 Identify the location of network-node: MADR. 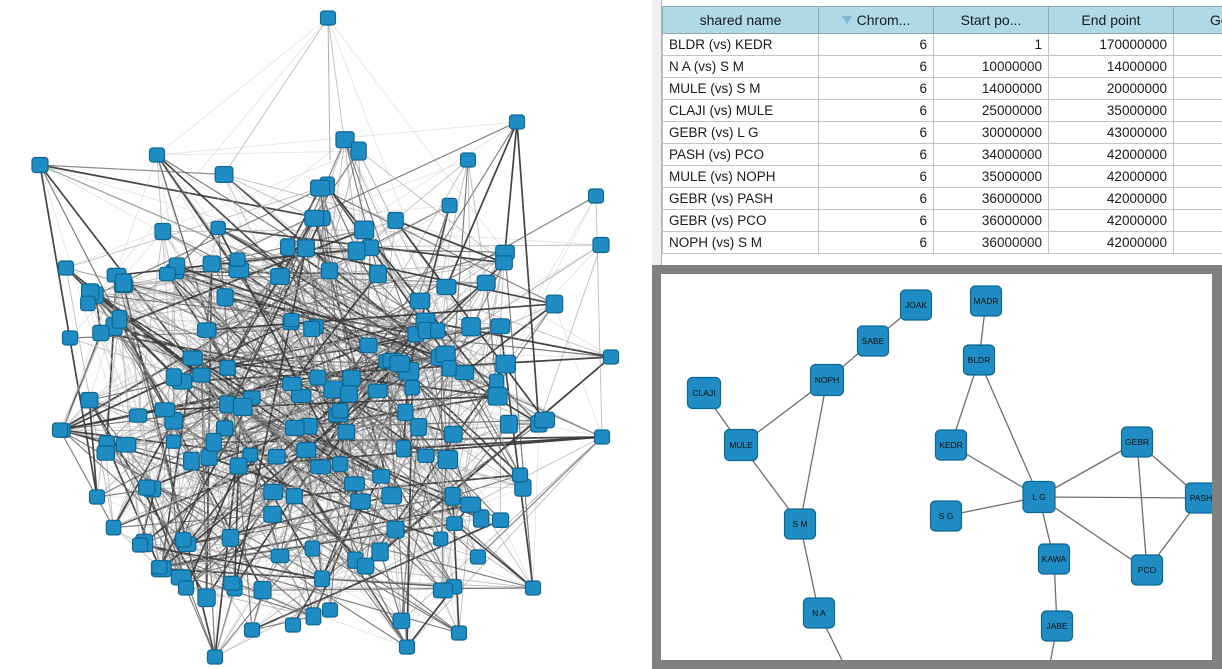
(986, 301).